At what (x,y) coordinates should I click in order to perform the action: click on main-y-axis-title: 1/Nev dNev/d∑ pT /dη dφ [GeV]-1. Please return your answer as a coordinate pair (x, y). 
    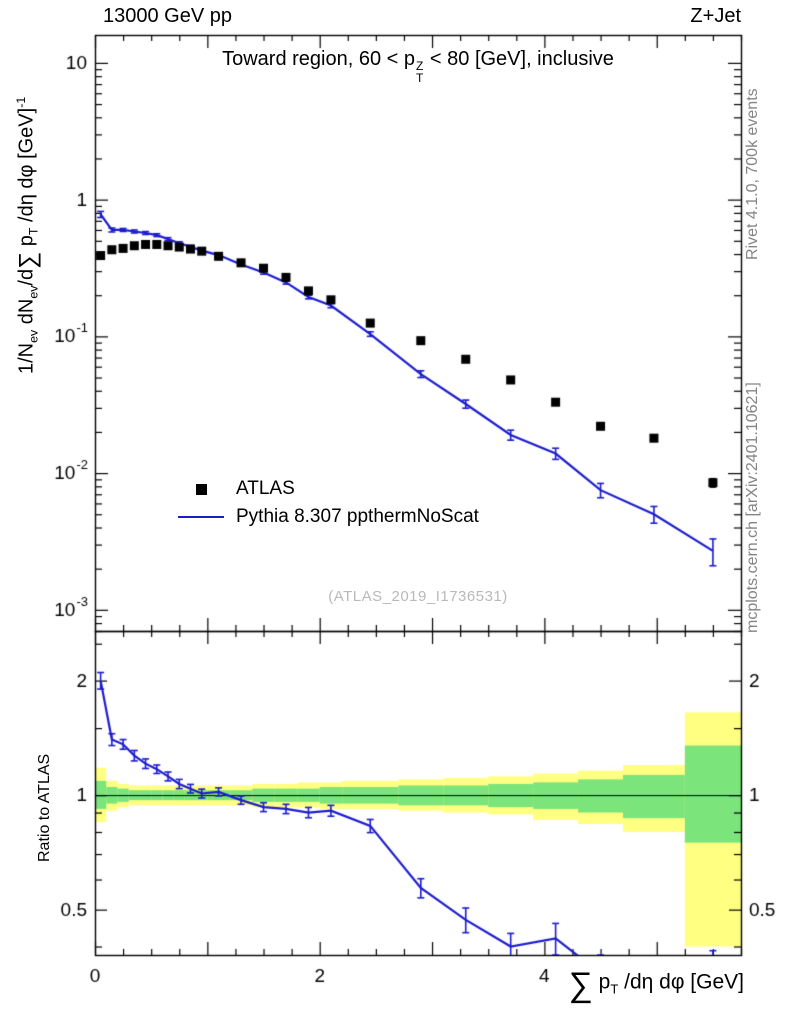
    Looking at the image, I should click on (28, 235).